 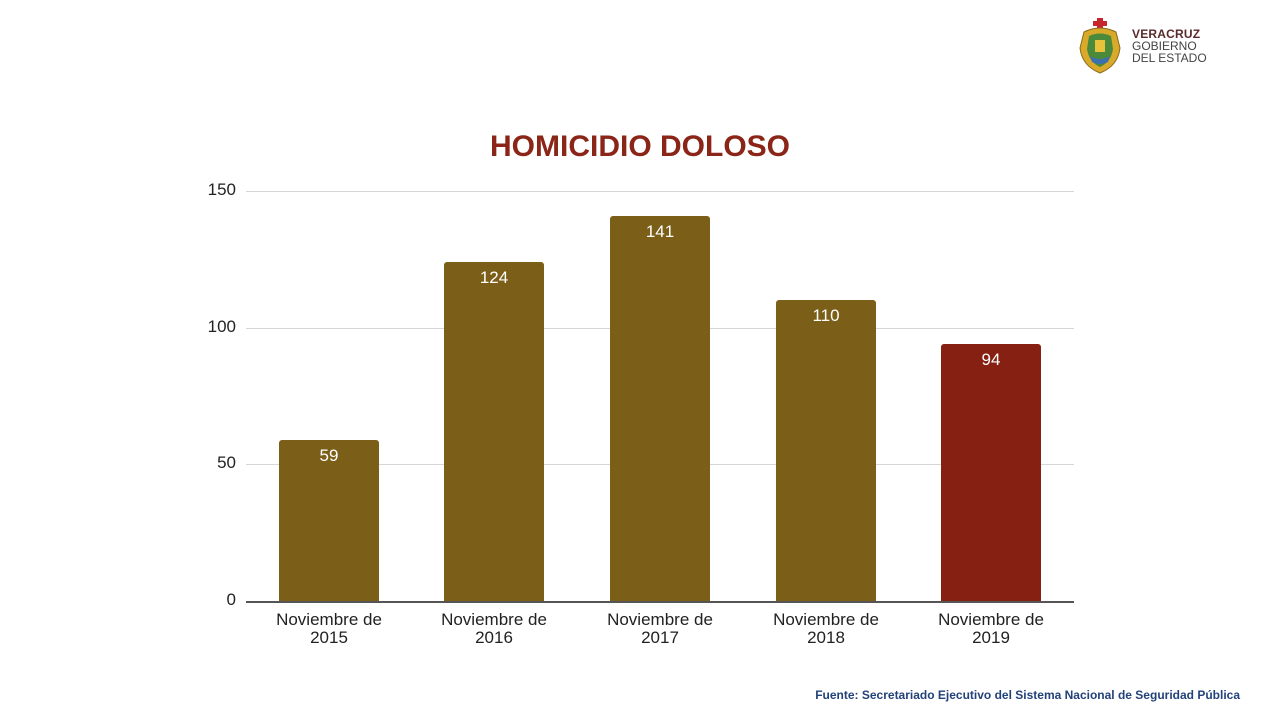 I want to click on y-tick-label: 100, so click(x=221, y=326).